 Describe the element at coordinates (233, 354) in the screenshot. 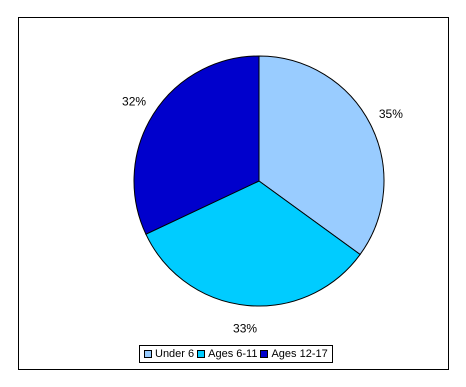

I see `legend-label: Ages 6-11` at that location.